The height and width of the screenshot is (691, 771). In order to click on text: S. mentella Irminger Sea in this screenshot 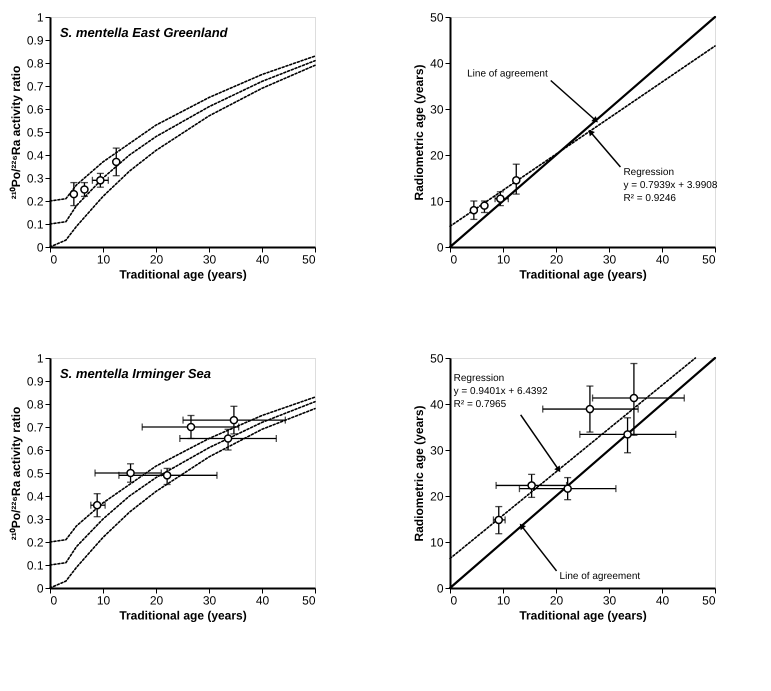, I will do `click(136, 373)`.